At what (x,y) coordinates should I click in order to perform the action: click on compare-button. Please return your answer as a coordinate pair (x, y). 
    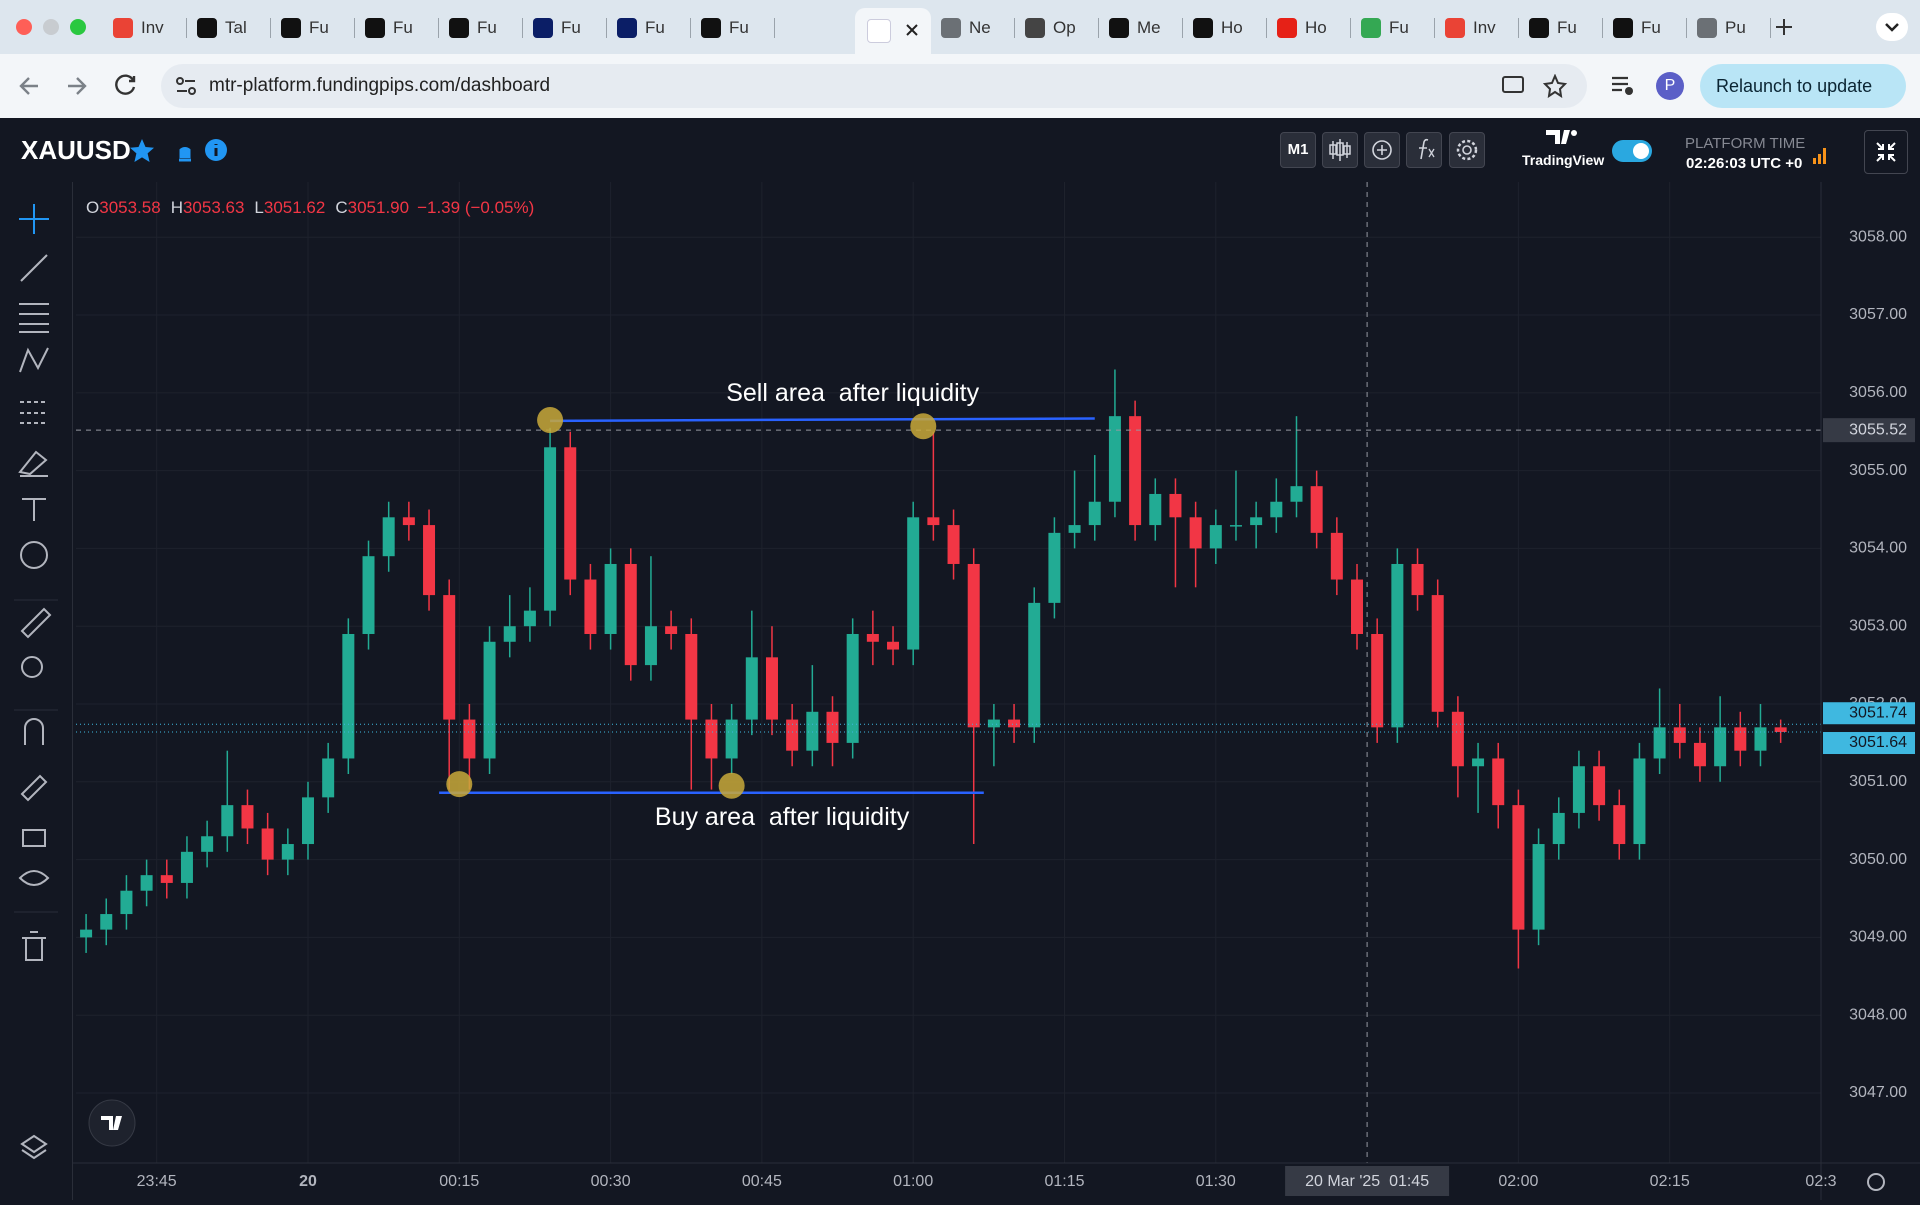
    Looking at the image, I should click on (1382, 150).